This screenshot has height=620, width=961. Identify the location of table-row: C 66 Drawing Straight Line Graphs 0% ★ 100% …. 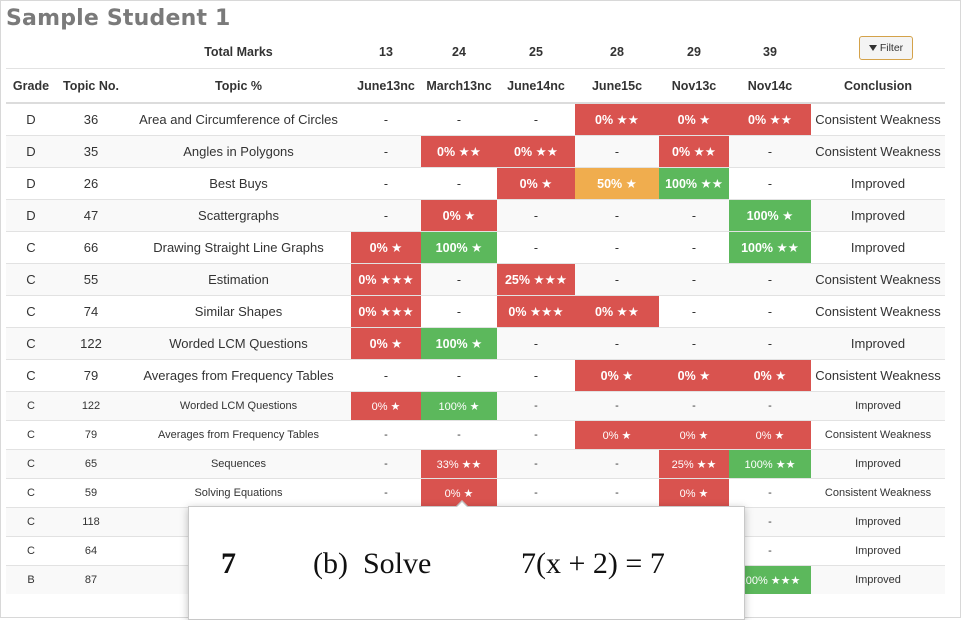
(475, 247).